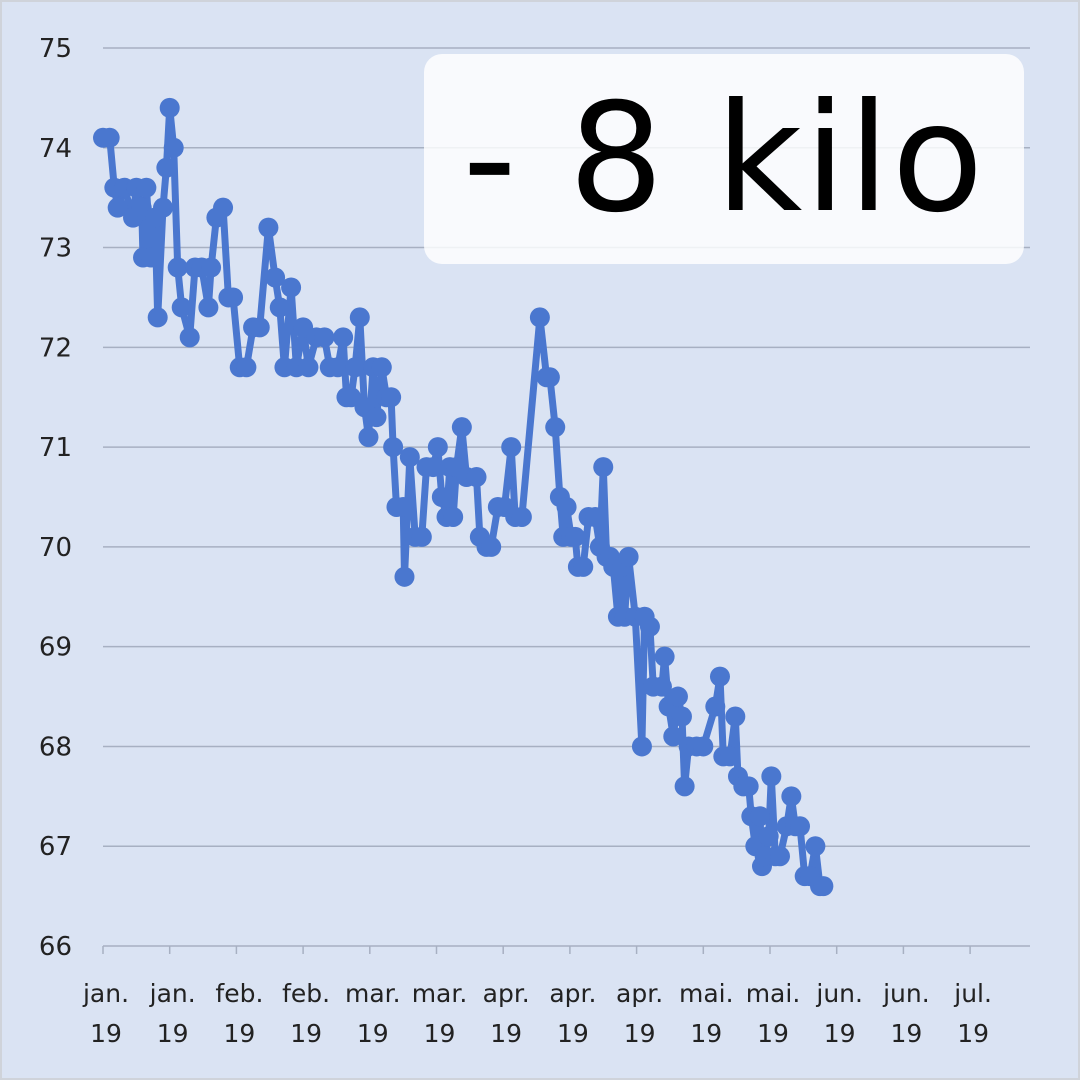 The image size is (1080, 1080). What do you see at coordinates (55, 149) in the screenshot?
I see `y-tick-label: 74` at bounding box center [55, 149].